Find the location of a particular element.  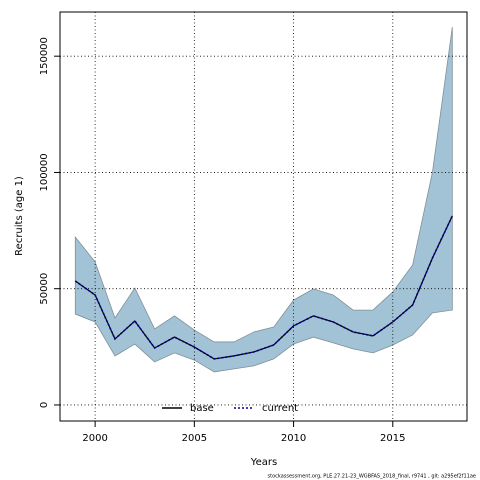

y-tick-label: 150000 is located at coordinates (44, 56).